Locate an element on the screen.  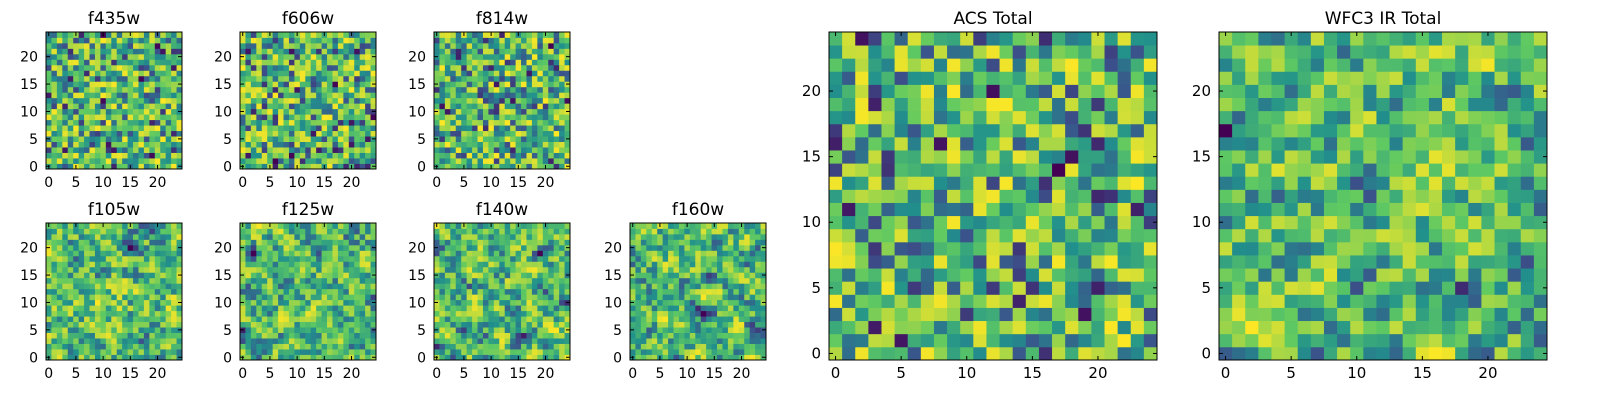
x-tick-label: 10 is located at coordinates (103, 374).